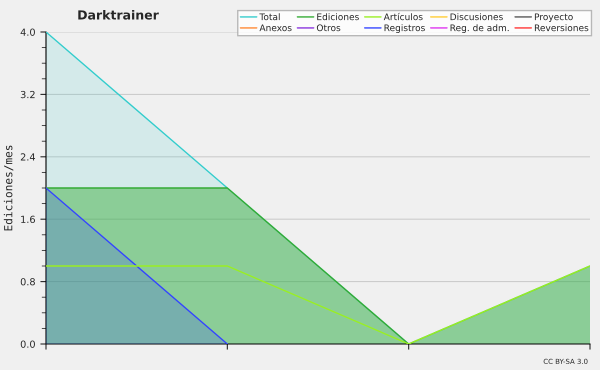 The image size is (600, 370). I want to click on legend-label: Reg. de adm., so click(479, 28).